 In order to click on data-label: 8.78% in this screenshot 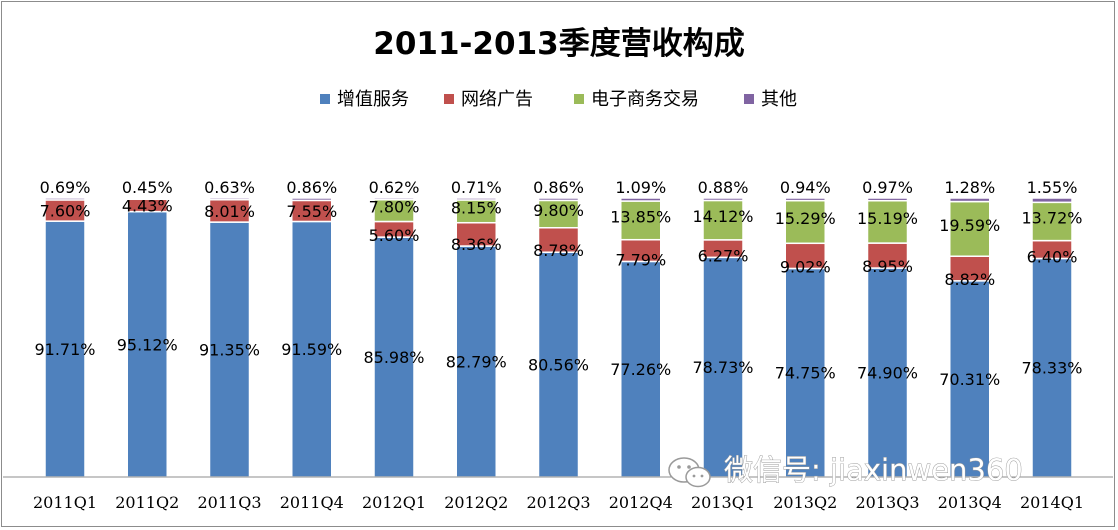, I will do `click(558, 250)`.